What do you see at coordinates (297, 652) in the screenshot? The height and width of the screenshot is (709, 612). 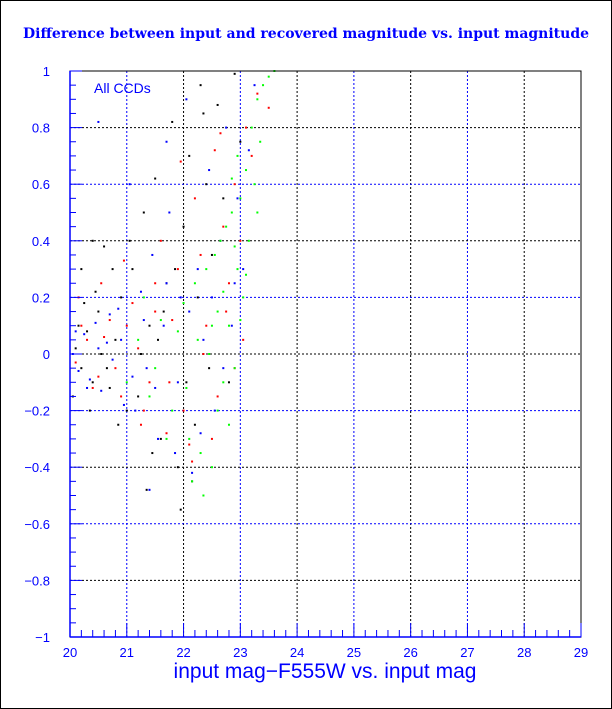 I see `x-tick-label: 24` at bounding box center [297, 652].